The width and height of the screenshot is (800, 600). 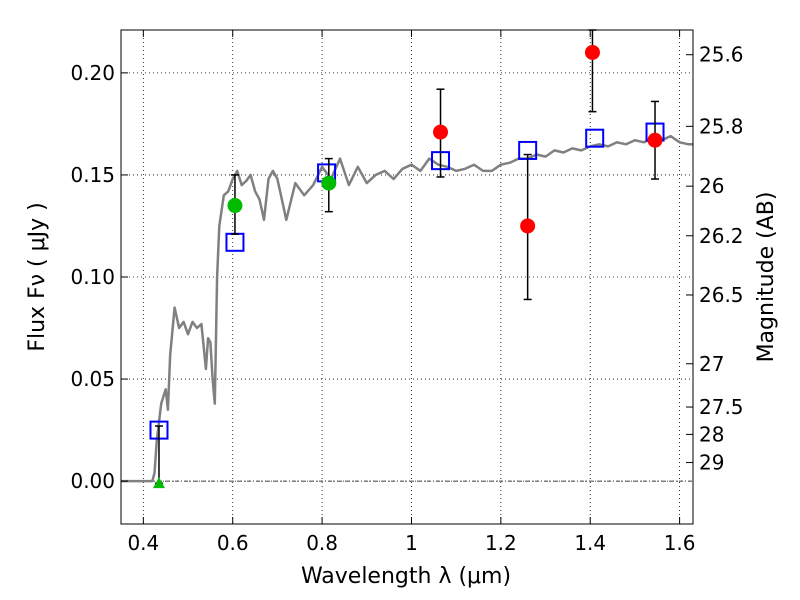 I want to click on y-axis-label: Flux Fν ( μJy ), so click(x=37, y=276).